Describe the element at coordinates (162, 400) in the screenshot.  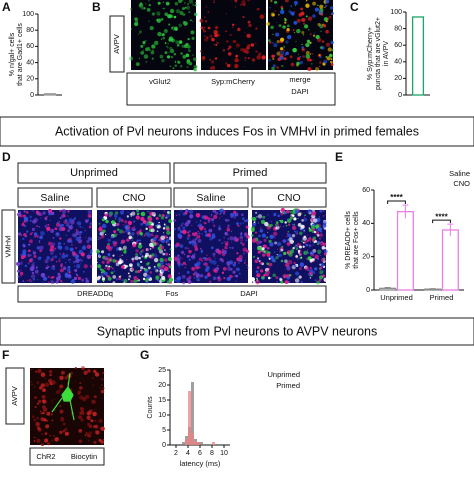
I see `y-tick-label: 15` at that location.